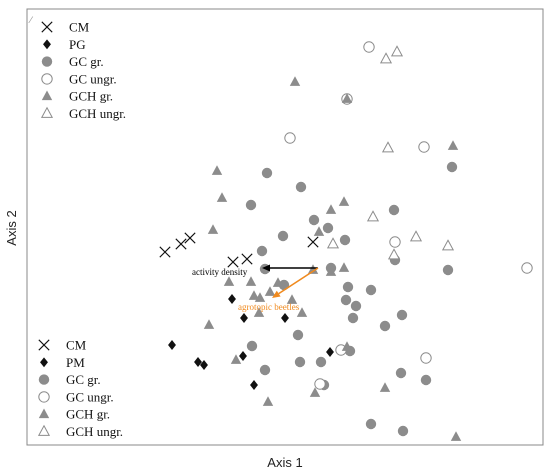  I want to click on legend-bottom-label-4: GCH gr., so click(88, 414).